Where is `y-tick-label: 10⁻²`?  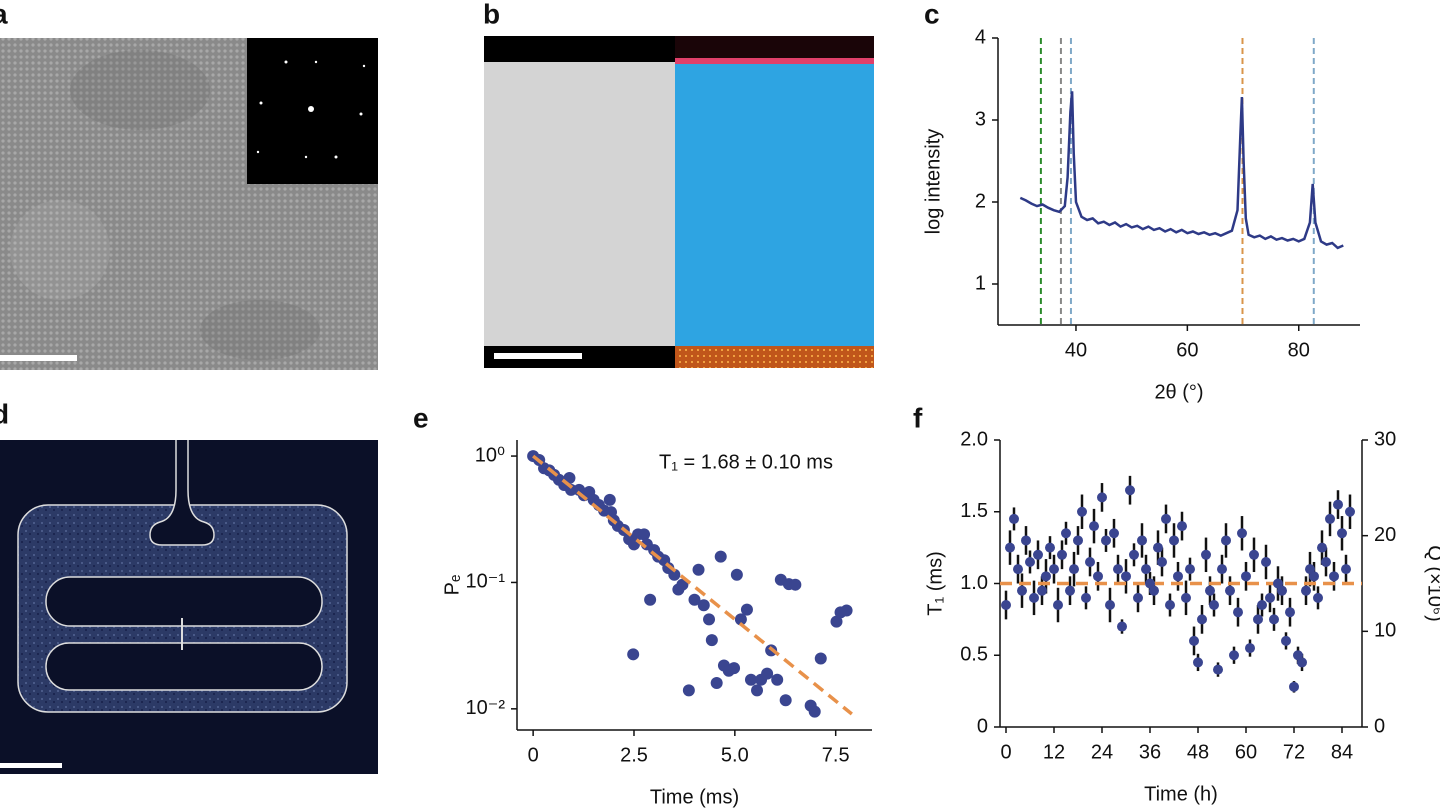 y-tick-label: 10⁻² is located at coordinates (486, 708).